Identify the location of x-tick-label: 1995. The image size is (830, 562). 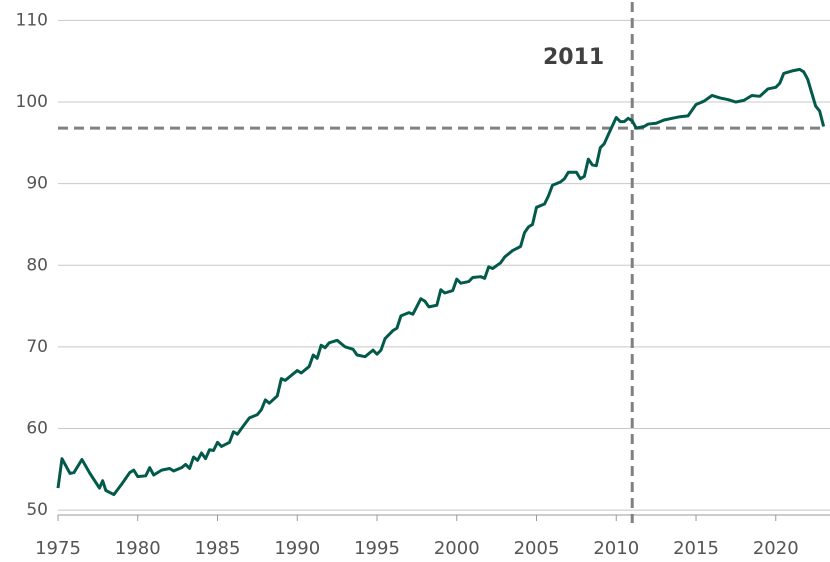
(377, 548).